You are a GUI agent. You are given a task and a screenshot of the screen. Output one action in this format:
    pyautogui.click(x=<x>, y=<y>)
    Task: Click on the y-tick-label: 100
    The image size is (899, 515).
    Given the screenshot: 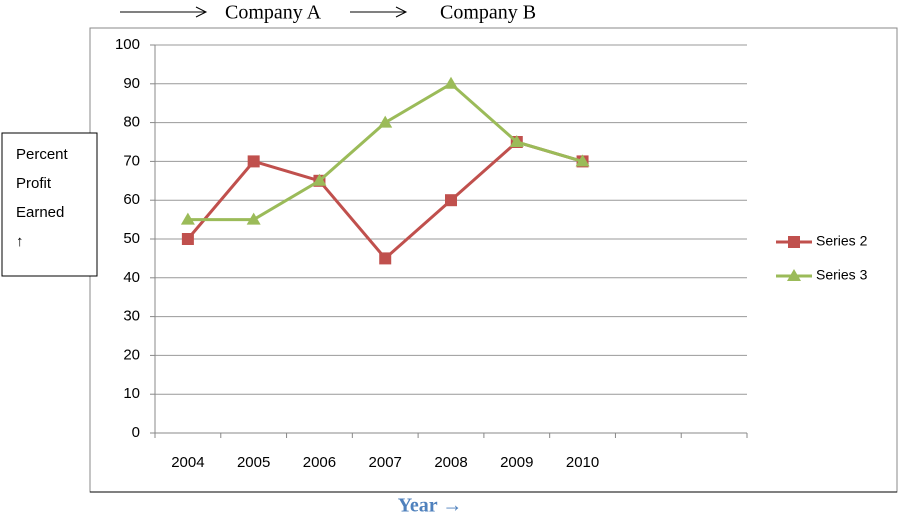 What is the action you would take?
    pyautogui.click(x=127, y=44)
    